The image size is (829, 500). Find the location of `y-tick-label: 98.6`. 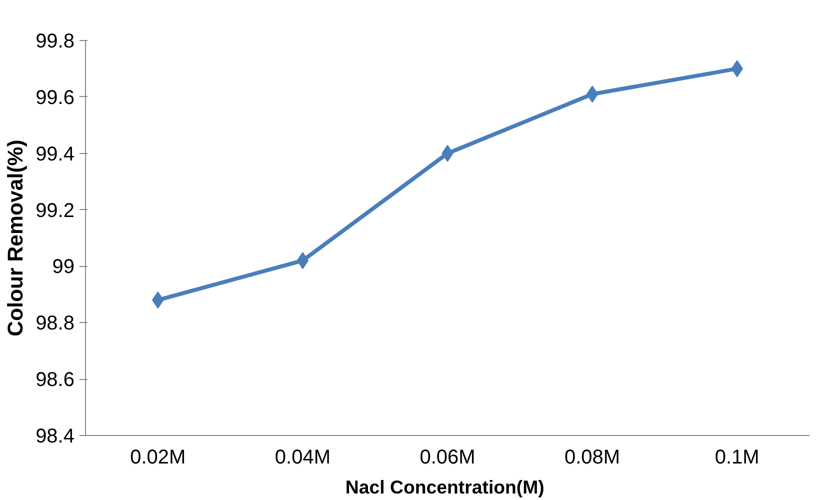

y-tick-label: 98.6 is located at coordinates (55, 380).